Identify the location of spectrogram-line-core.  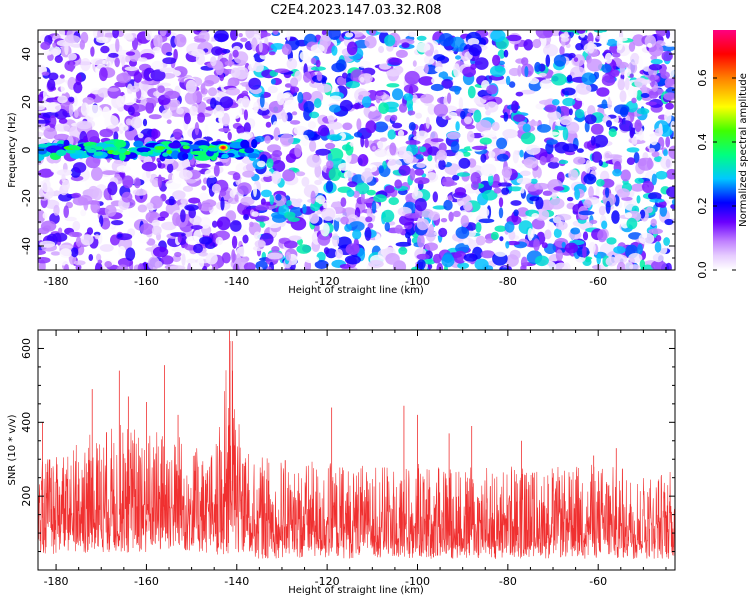
(150, 152).